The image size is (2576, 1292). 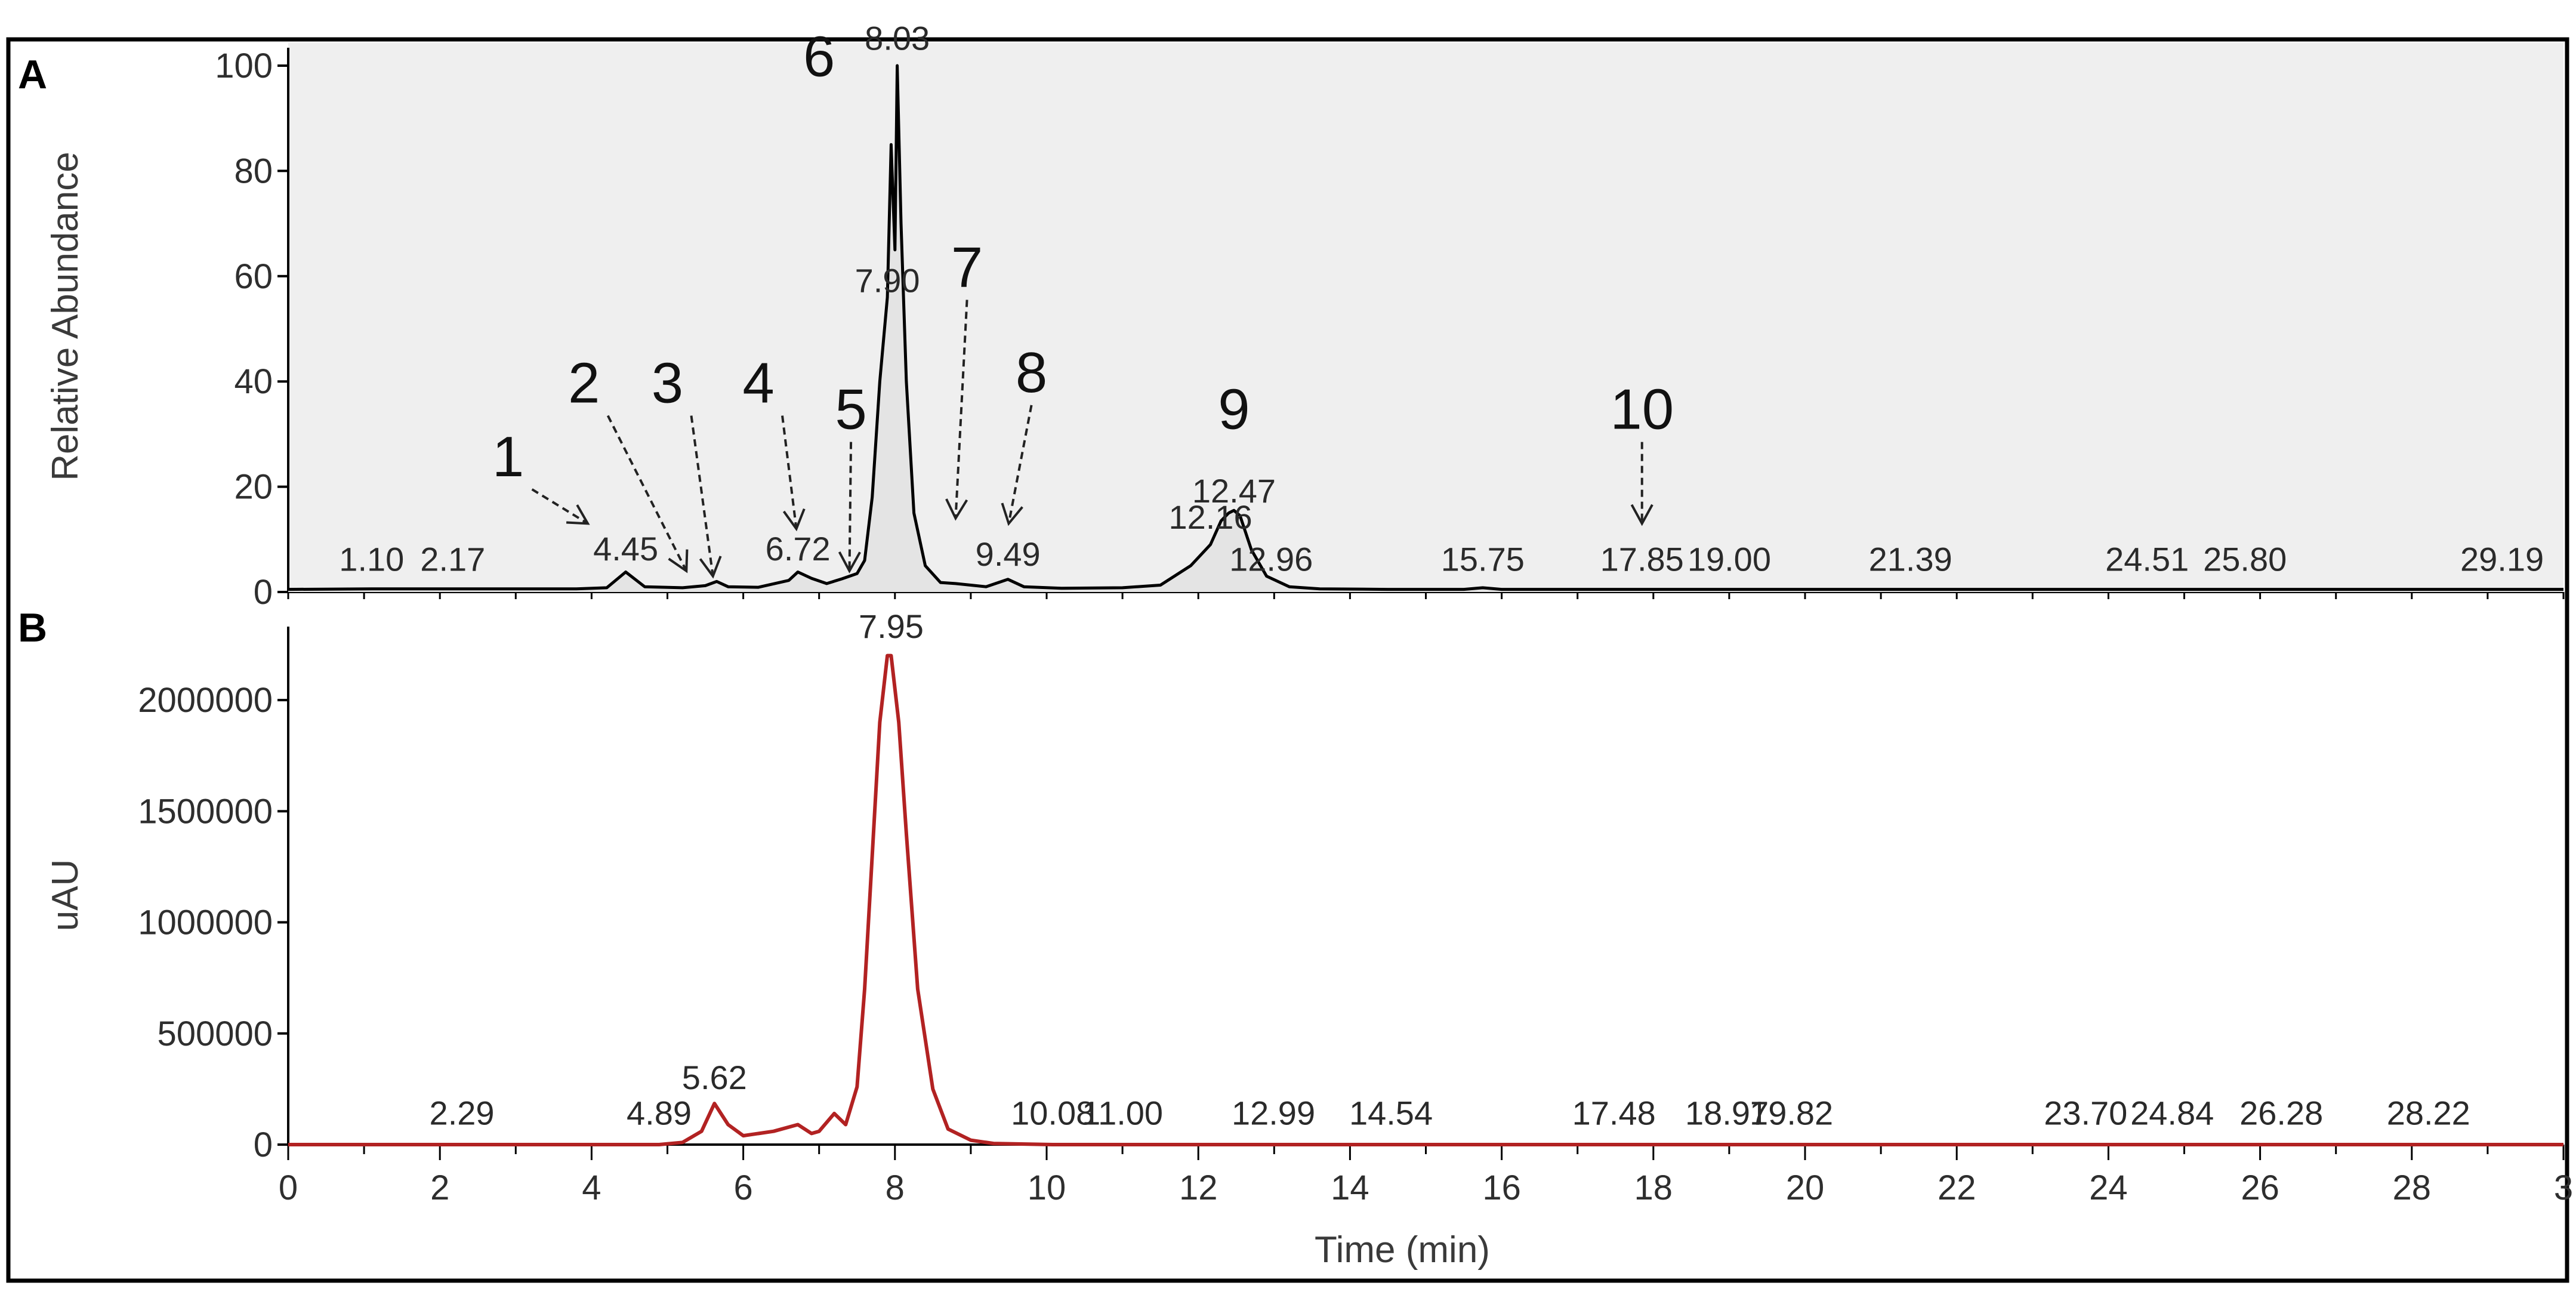 What do you see at coordinates (2085, 1112) in the screenshot?
I see `panel-b-peak-label: 23.70` at bounding box center [2085, 1112].